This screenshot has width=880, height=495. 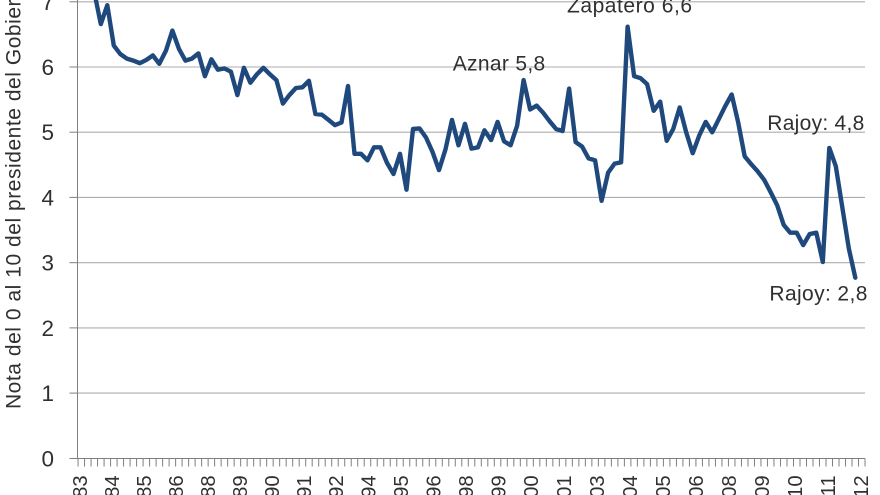 I want to click on svg-text: 89, so click(x=241, y=485).